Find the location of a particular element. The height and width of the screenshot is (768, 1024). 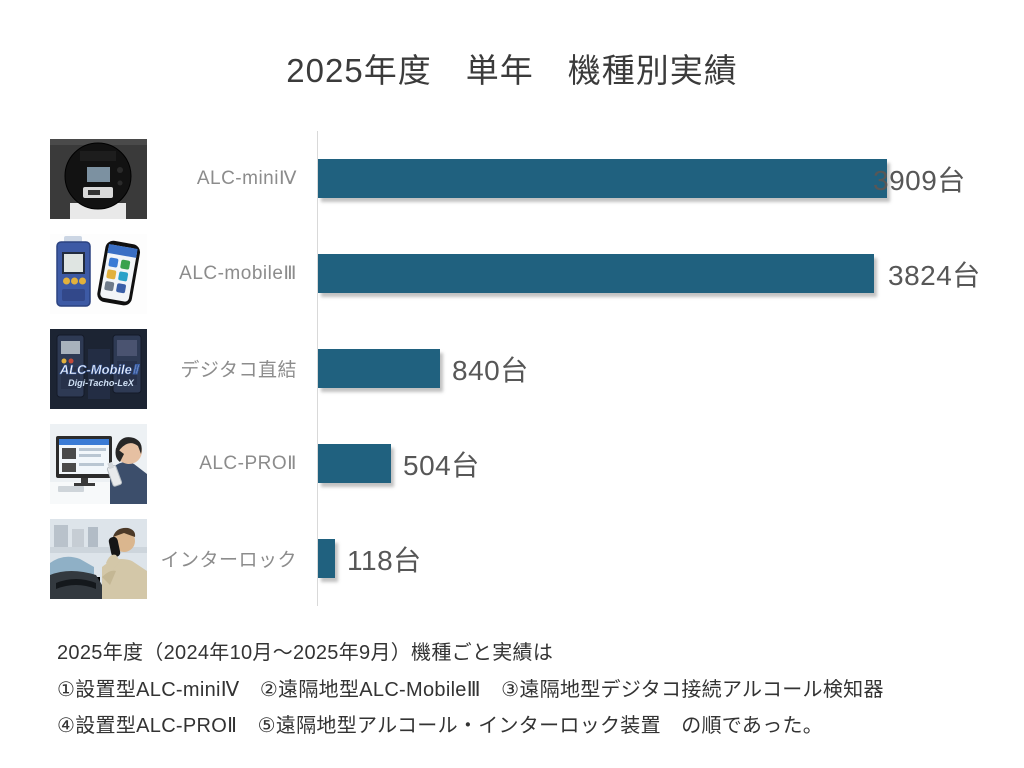

value-label: 118台 is located at coordinates (384, 560).